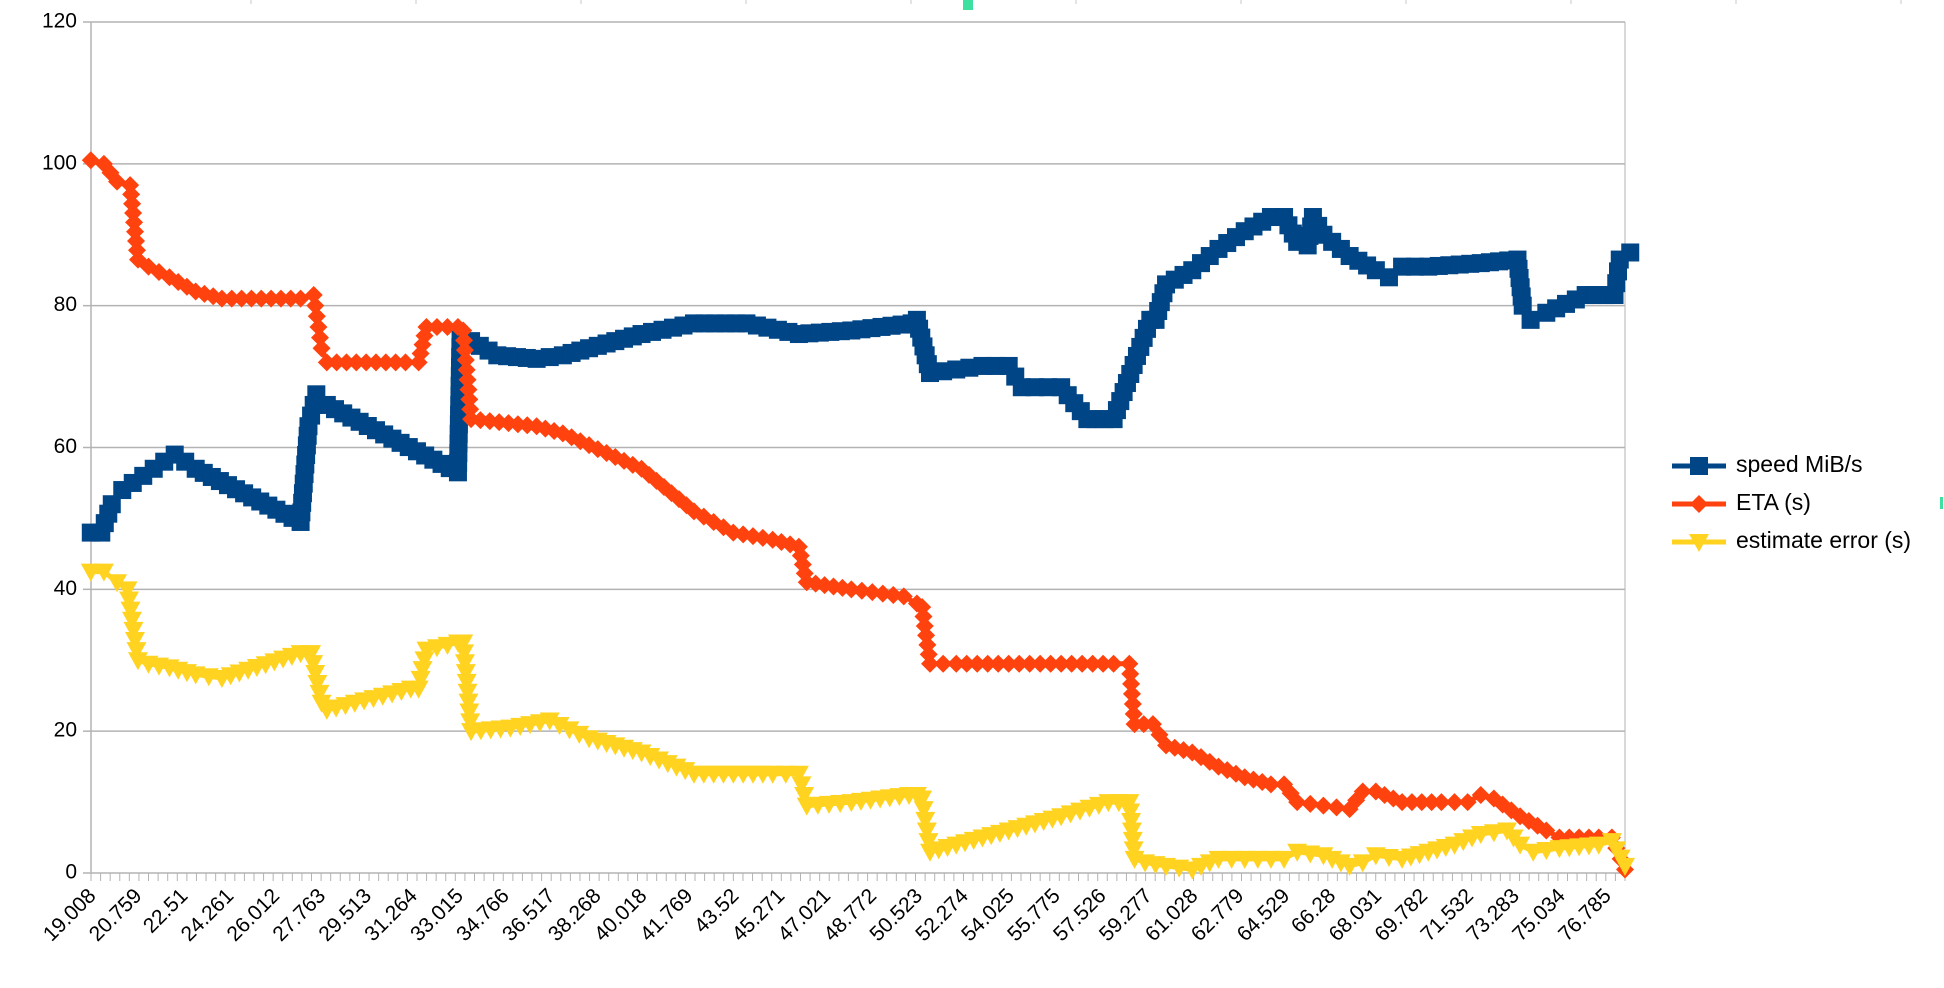  What do you see at coordinates (65, 730) in the screenshot?
I see `y-tick-label: 20` at bounding box center [65, 730].